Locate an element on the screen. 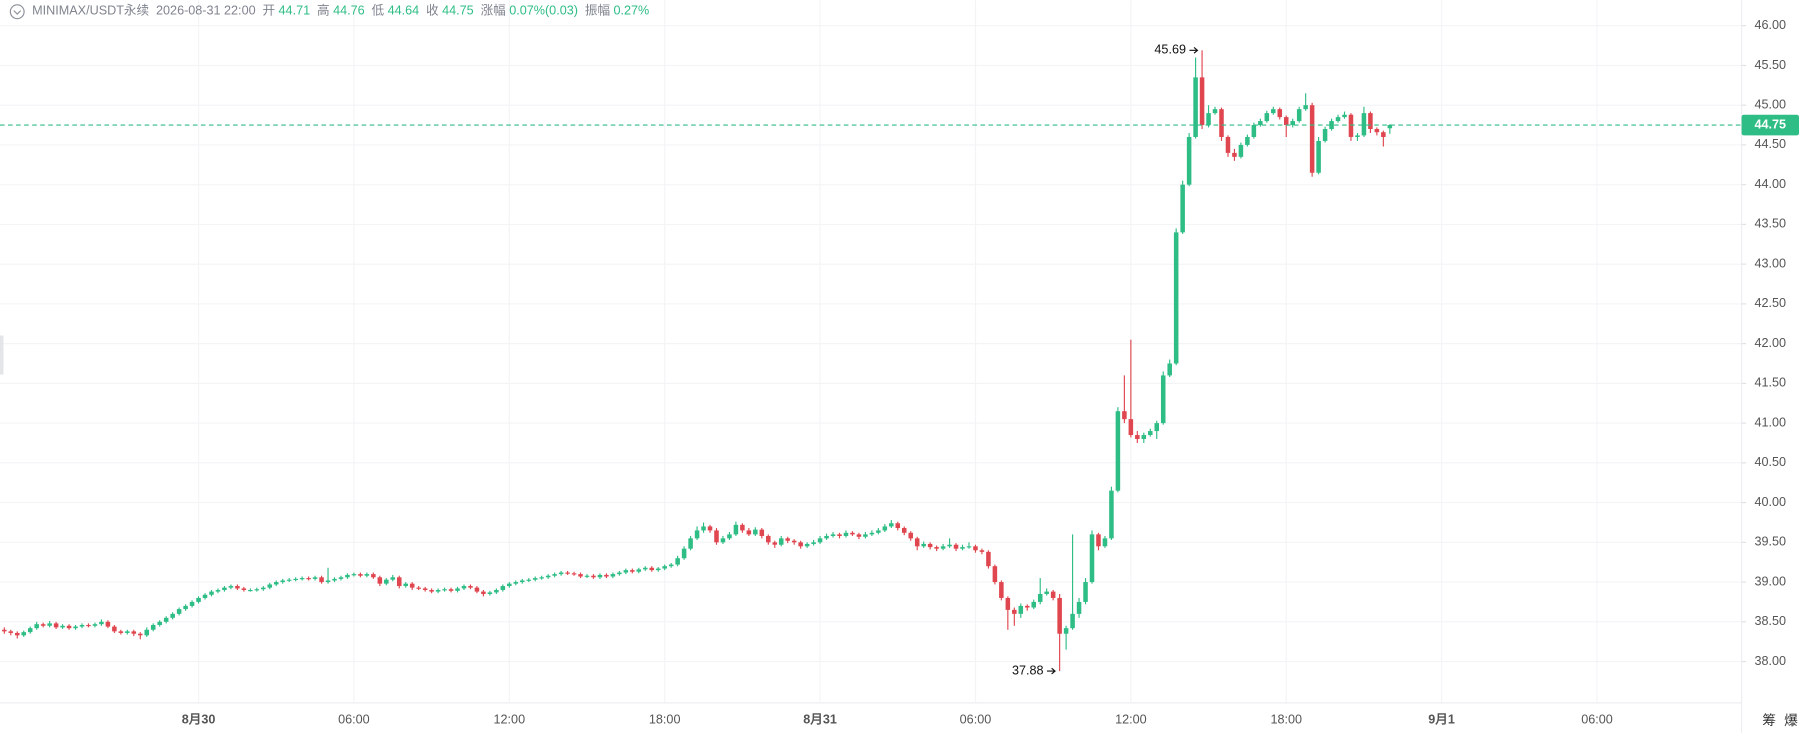  collapse-icon is located at coordinates (17, 12).